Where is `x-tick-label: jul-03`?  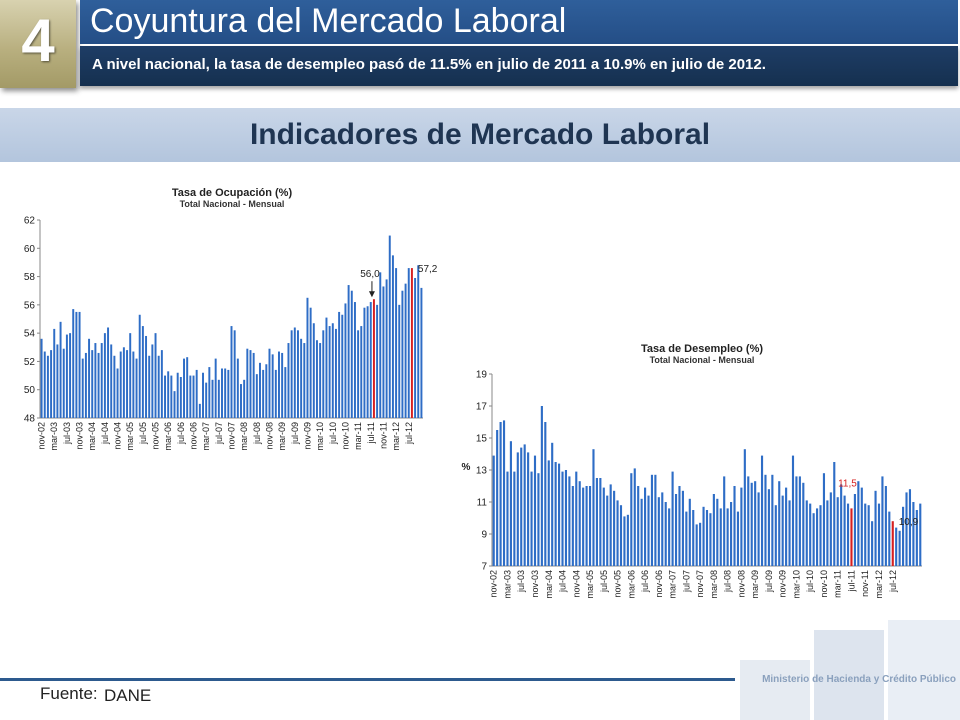
x-tick-label: jul-03 is located at coordinates (67, 433).